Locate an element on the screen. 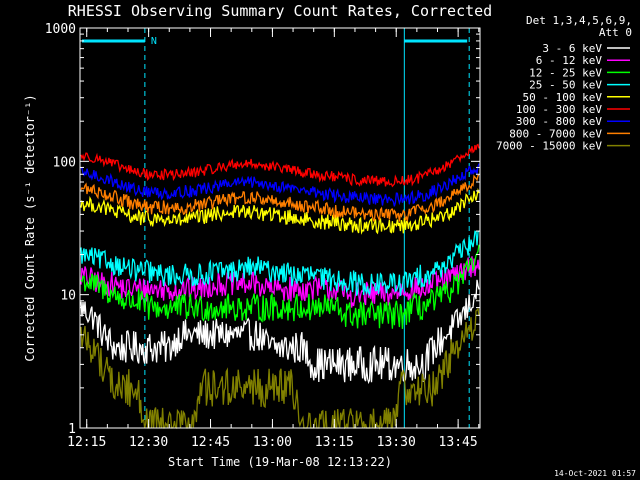 The height and width of the screenshot is (480, 640). x-tick-label: 12:30 is located at coordinates (148, 442).